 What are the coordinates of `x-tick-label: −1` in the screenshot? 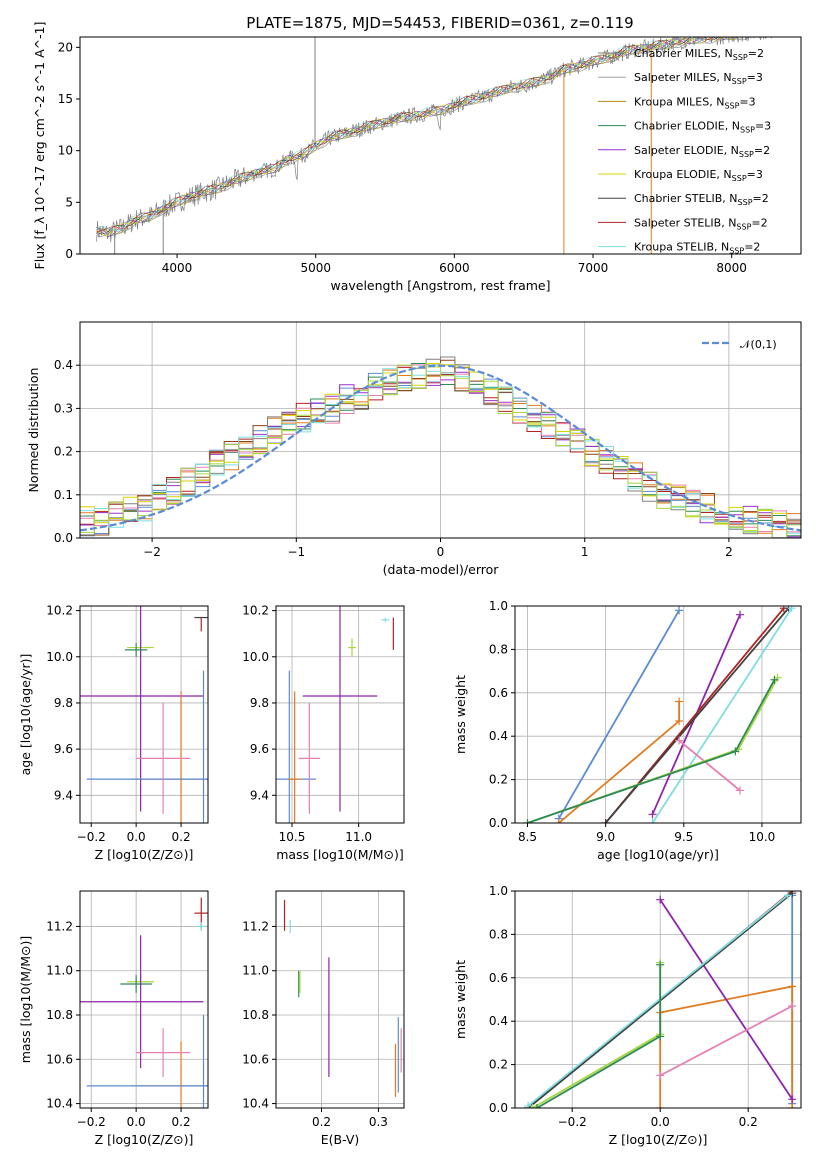 It's located at (296, 552).